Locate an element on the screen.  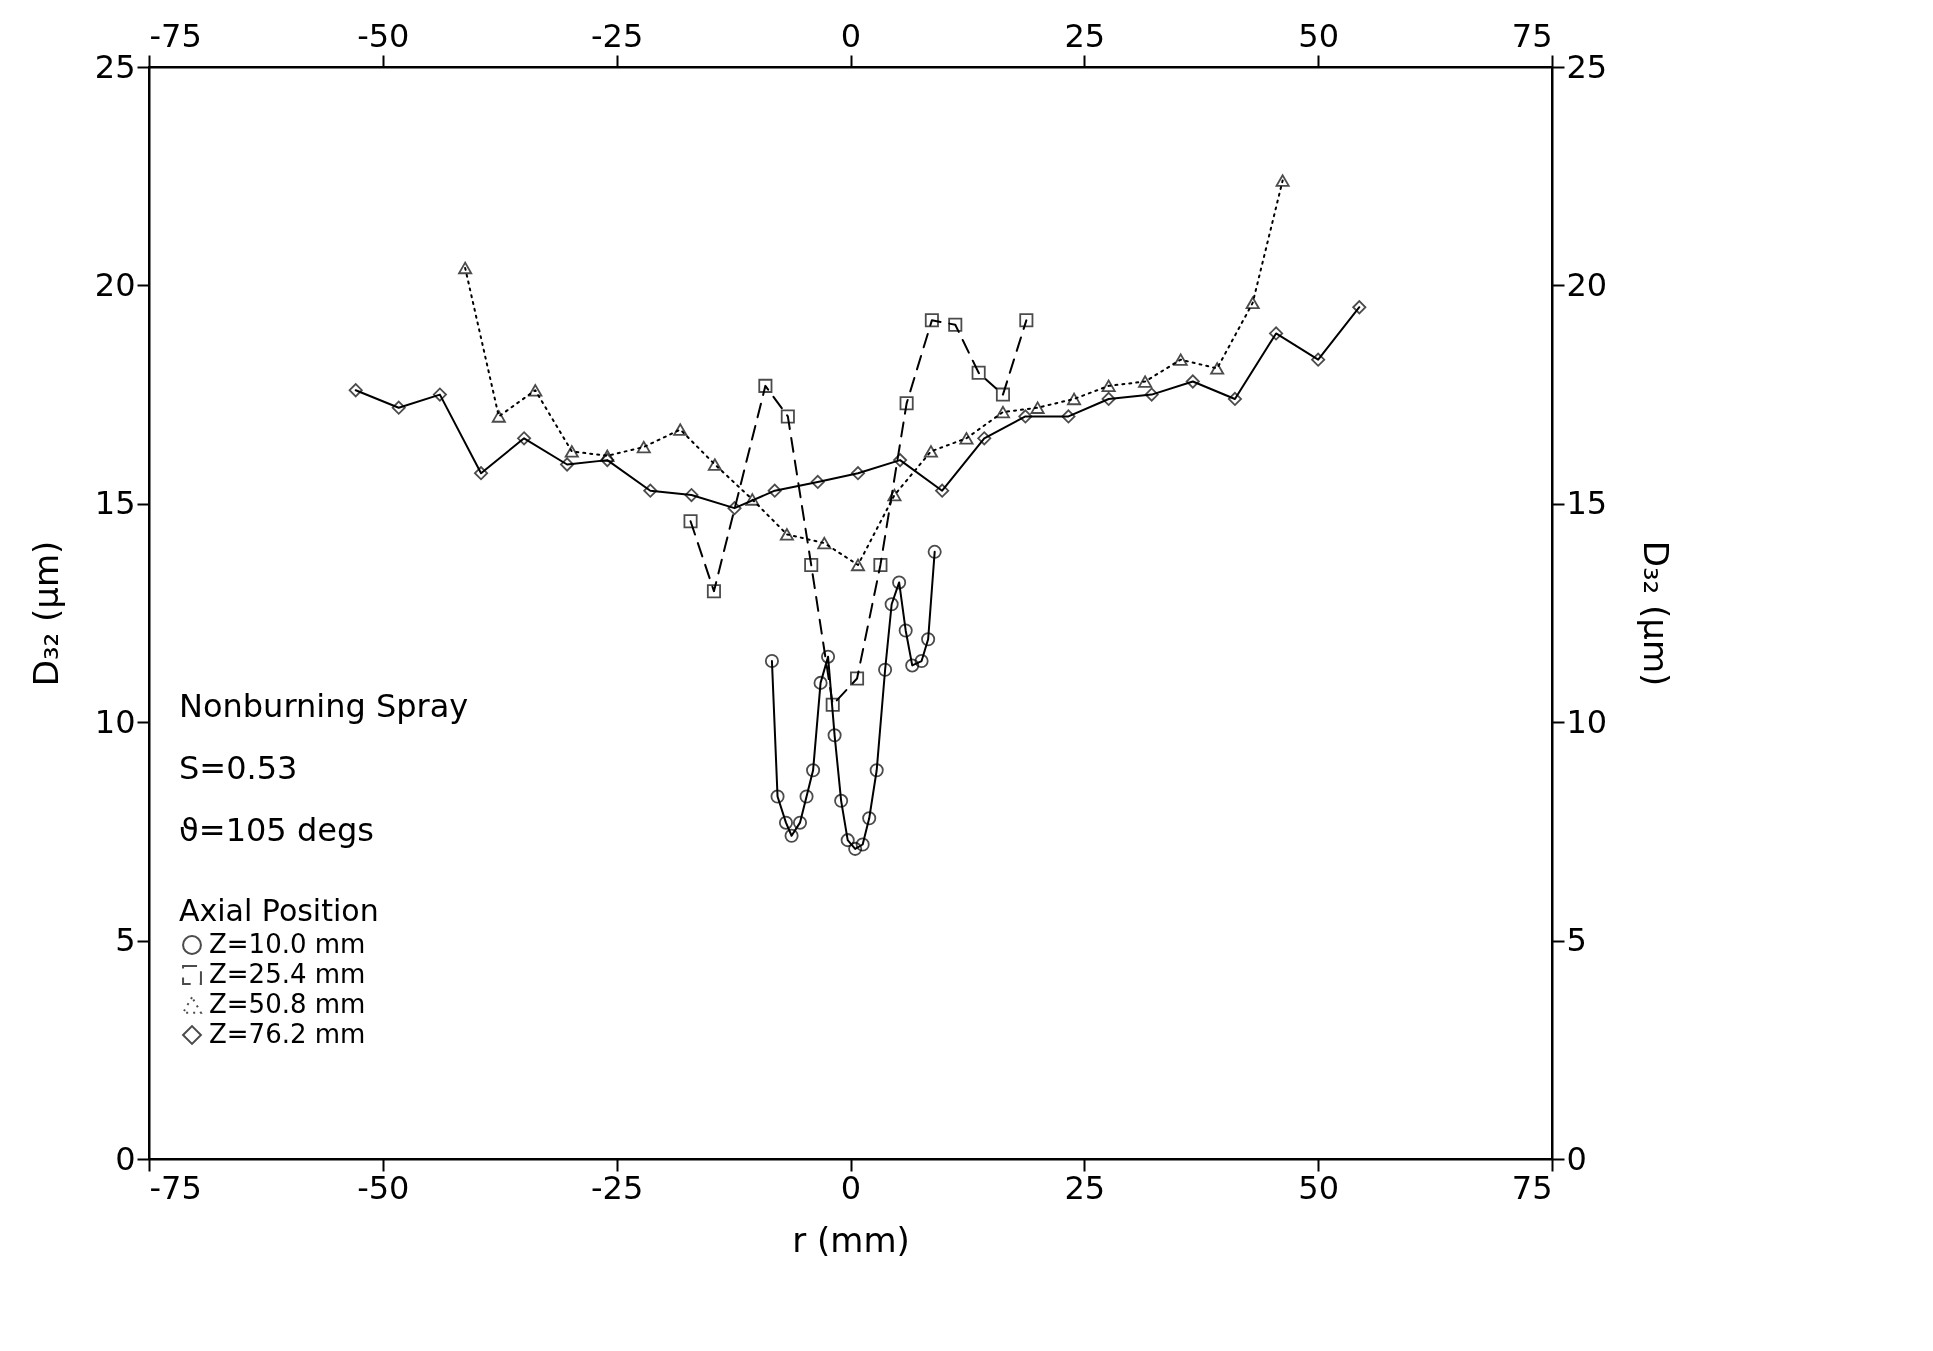
x2-tick-label: 0 is located at coordinates (851, 35).